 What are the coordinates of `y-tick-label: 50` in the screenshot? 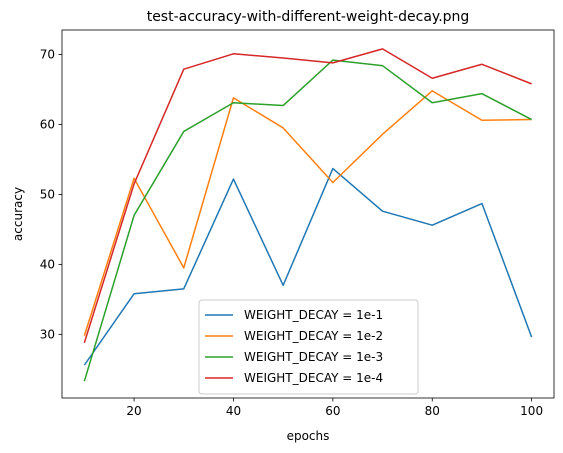 It's located at (47, 194).